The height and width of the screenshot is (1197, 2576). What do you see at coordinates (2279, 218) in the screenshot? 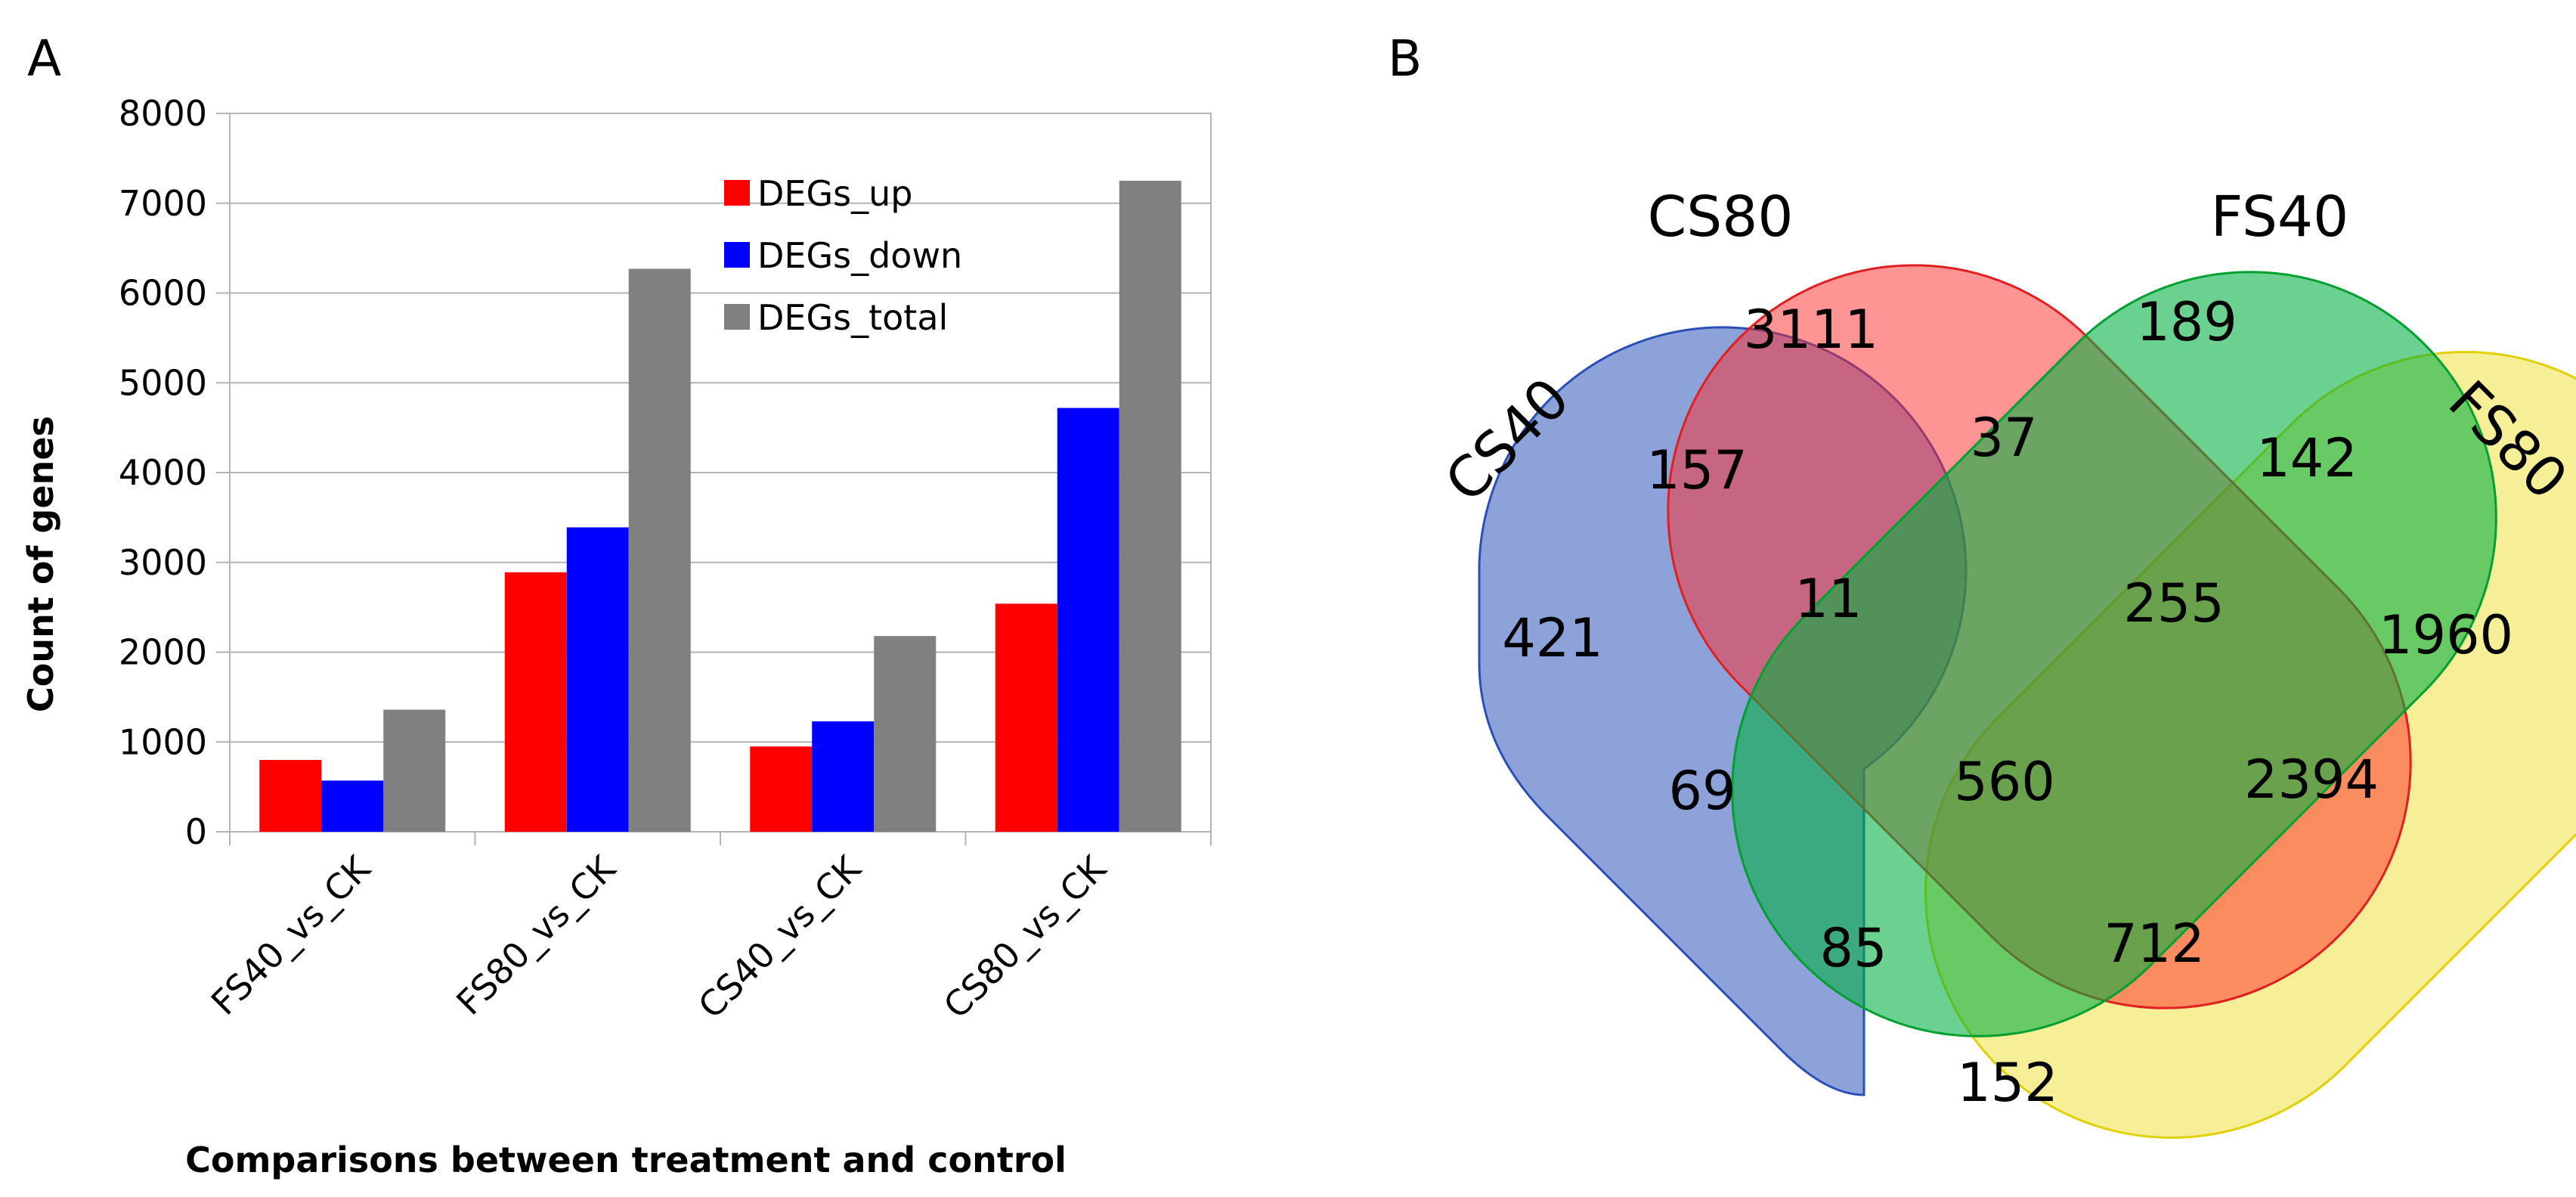
I see `venn-label-fs40: FS40` at bounding box center [2279, 218].